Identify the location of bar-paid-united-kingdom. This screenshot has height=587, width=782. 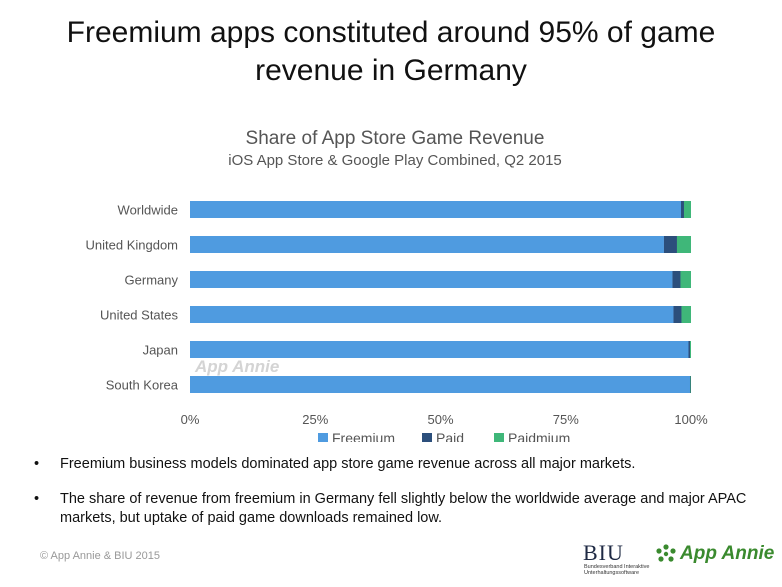
(670, 244).